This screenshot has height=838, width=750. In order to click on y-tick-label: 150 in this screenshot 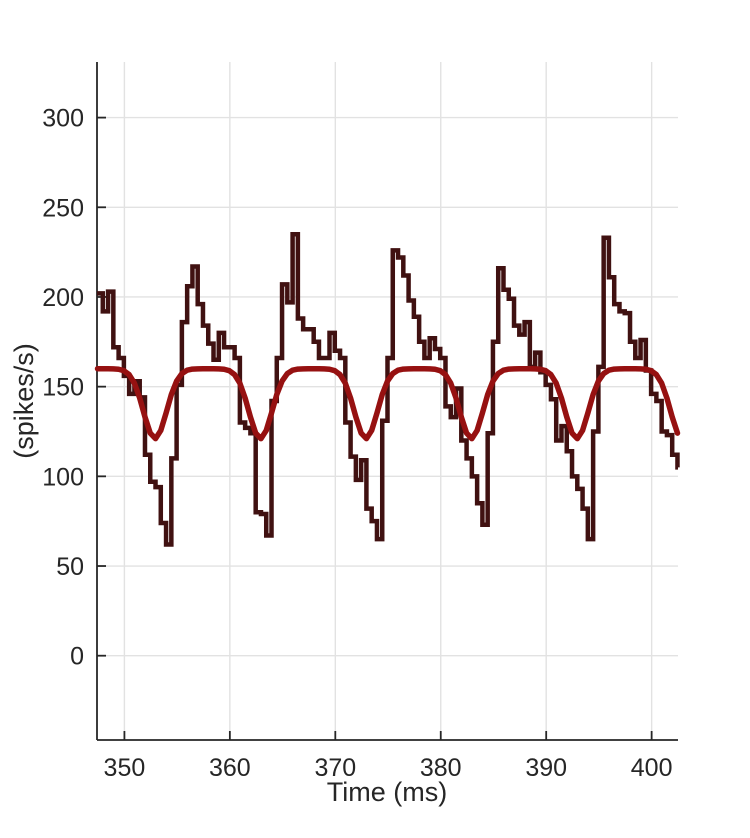, I will do `click(63, 388)`.